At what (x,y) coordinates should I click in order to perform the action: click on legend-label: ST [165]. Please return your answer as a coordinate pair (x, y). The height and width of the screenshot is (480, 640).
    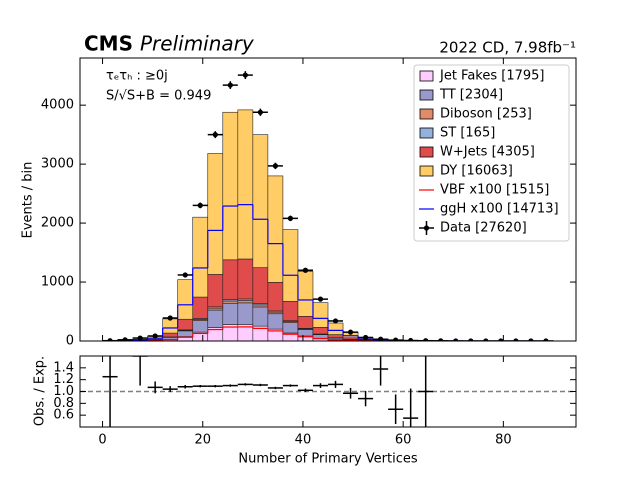
    Looking at the image, I should click on (467, 133).